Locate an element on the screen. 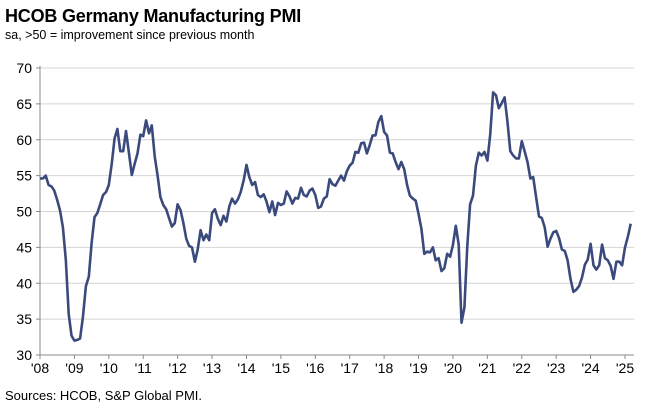 Image resolution: width=648 pixels, height=408 pixels. x-tick-label: '16 is located at coordinates (315, 368).